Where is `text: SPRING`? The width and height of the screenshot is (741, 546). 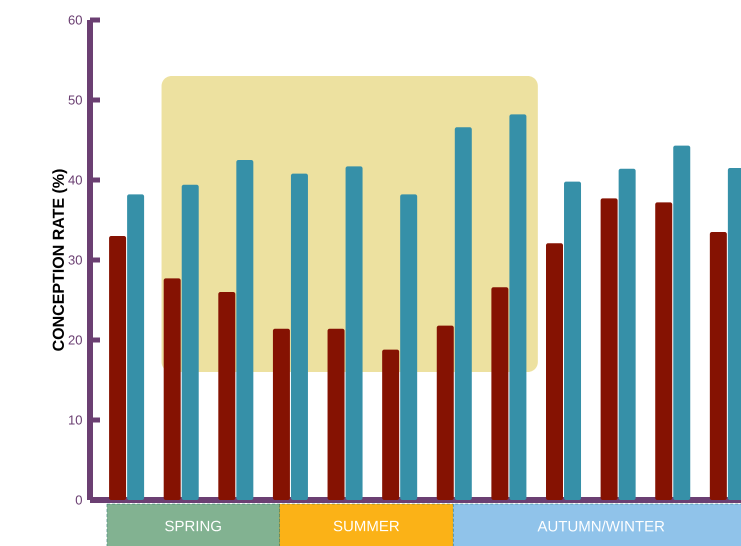 text: SPRING is located at coordinates (193, 526).